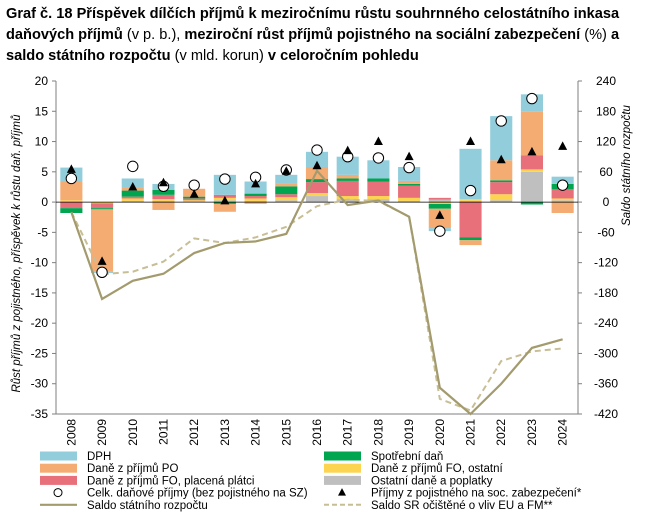 This screenshot has height=518, width=645. What do you see at coordinates (58, 480) in the screenshot?
I see `legend-swatch-fo_placena` at bounding box center [58, 480].